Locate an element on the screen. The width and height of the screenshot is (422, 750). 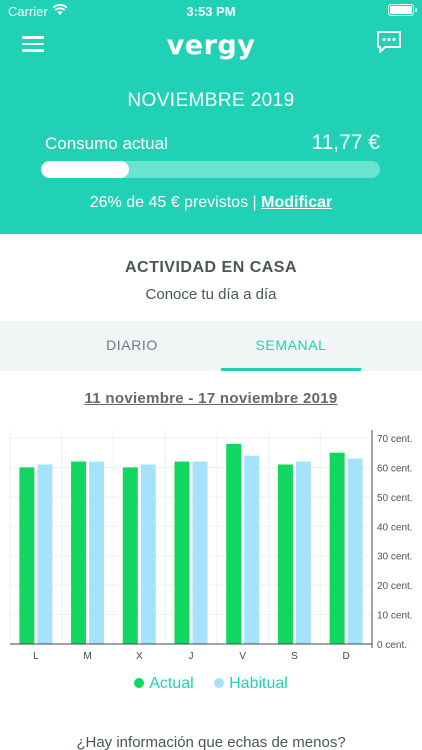
date-range-link: 11 noviembre - 17 noviembre 2019 is located at coordinates (211, 398).